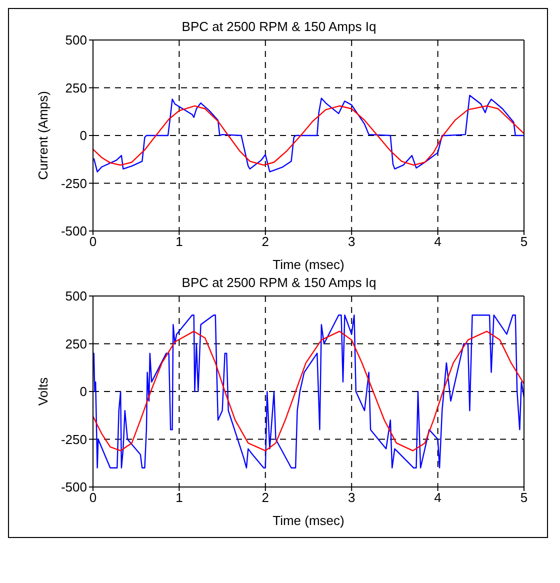  What do you see at coordinates (43, 391) in the screenshot?
I see `y-axis-title: Volts` at bounding box center [43, 391].